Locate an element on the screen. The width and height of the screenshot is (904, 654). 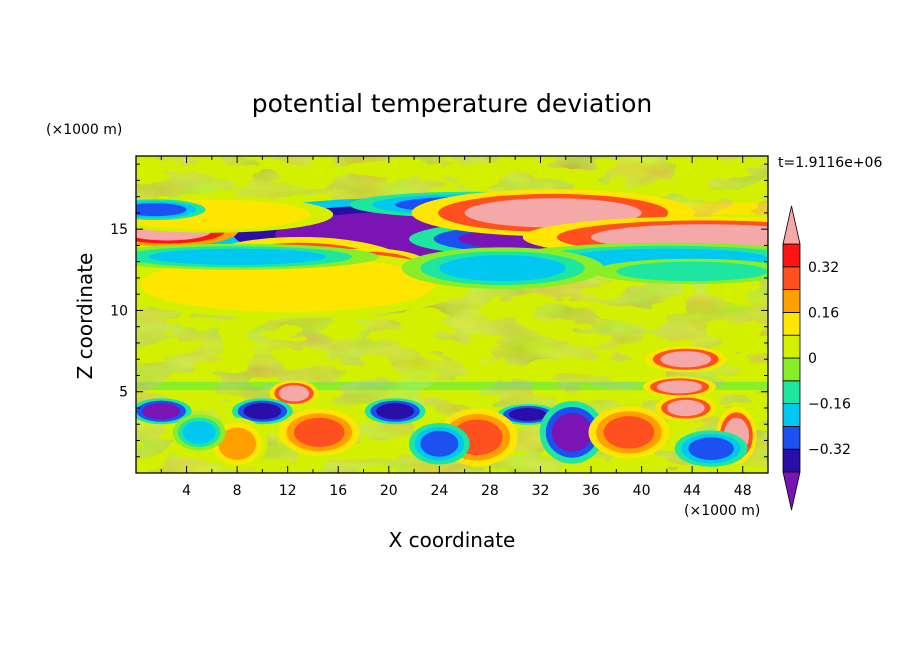
y-tick-label: 15 is located at coordinates (119, 230).